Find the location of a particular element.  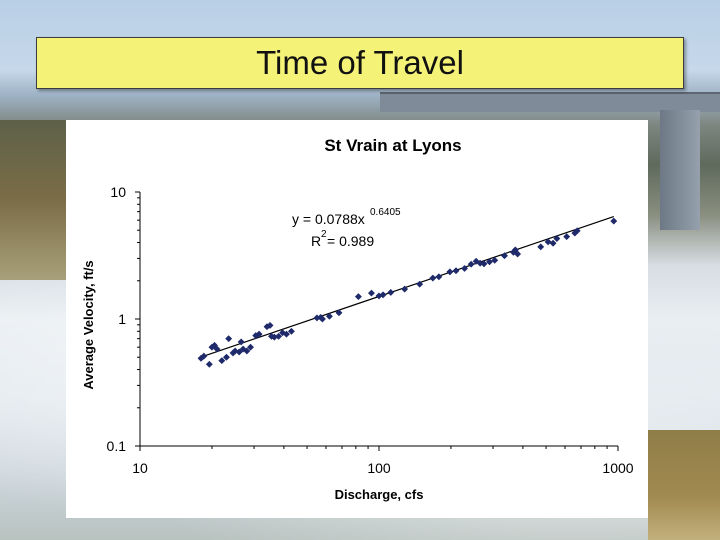

y-axis-title: Average Velocity, ft/s is located at coordinates (88, 324).